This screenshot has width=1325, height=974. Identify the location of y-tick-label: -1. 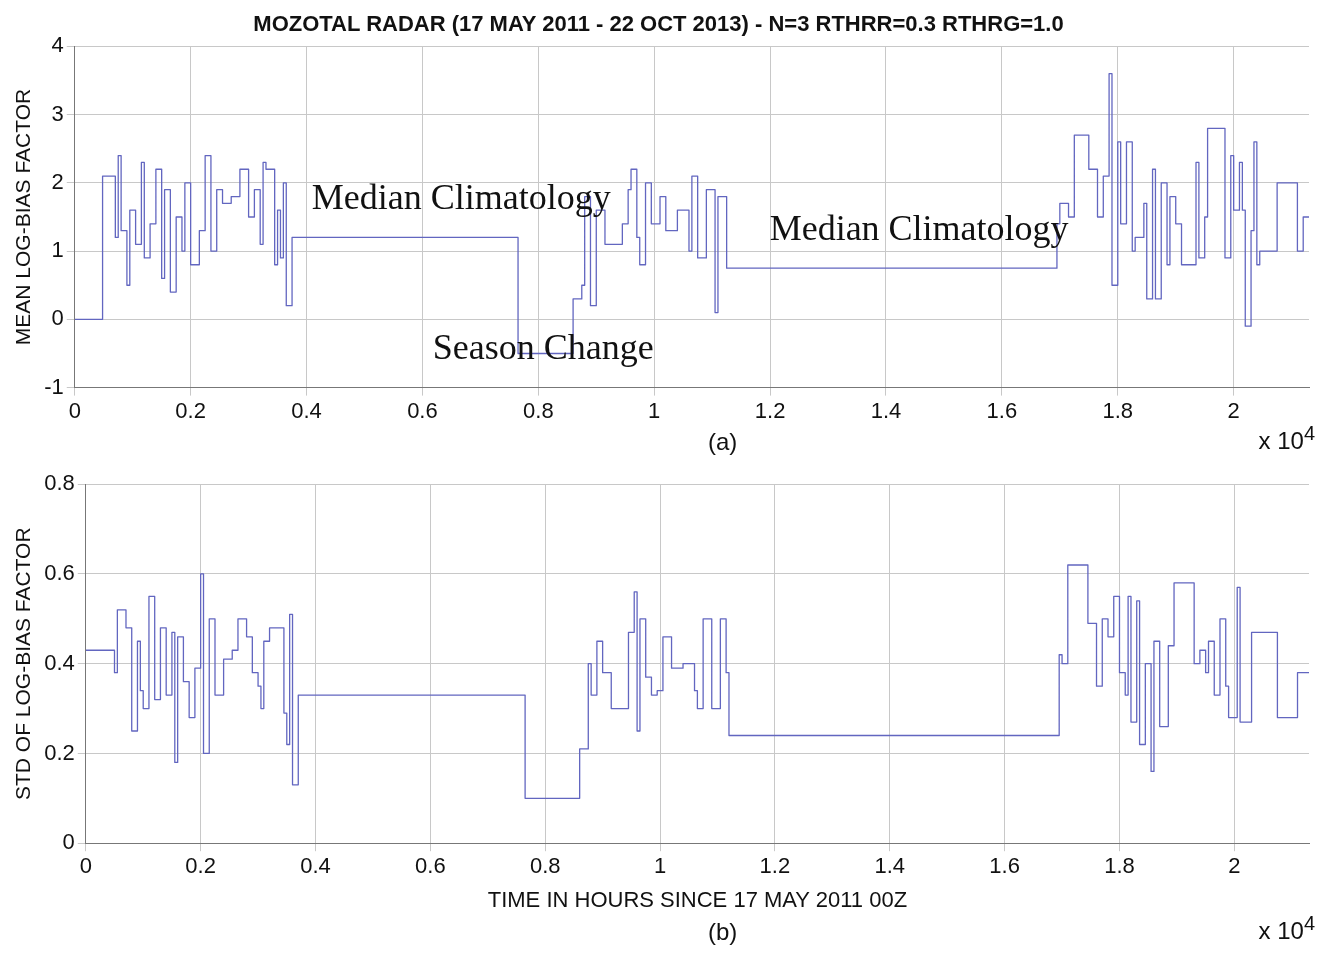
(54, 386).